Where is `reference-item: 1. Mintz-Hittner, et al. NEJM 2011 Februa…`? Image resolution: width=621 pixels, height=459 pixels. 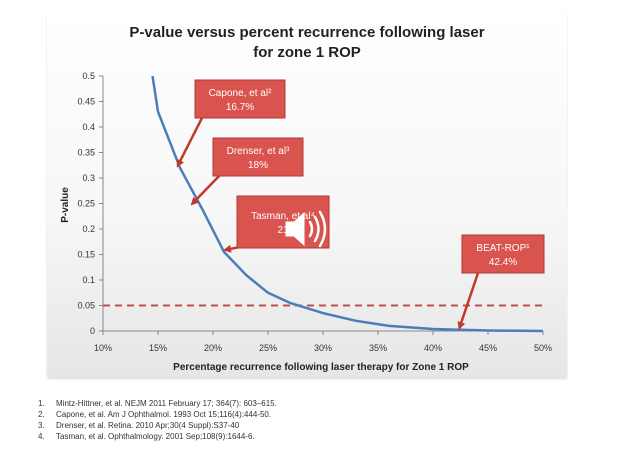 reference-item: 1. Mintz-Hittner, et al. NEJM 2011 Februa… is located at coordinates (157, 403).